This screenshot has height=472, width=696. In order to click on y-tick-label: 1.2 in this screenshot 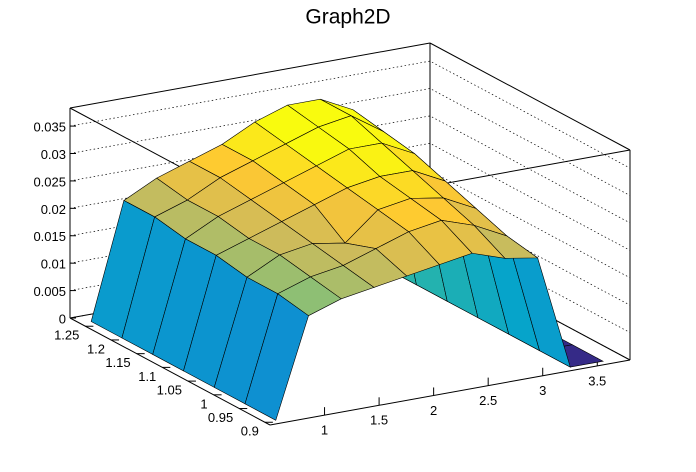, I will do `click(96, 348)`.